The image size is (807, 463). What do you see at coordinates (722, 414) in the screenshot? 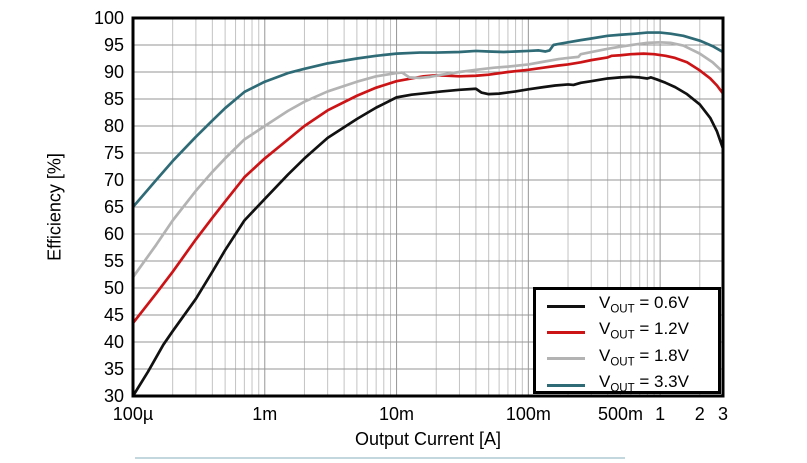
I see `x-tick-label: 3` at bounding box center [722, 414].